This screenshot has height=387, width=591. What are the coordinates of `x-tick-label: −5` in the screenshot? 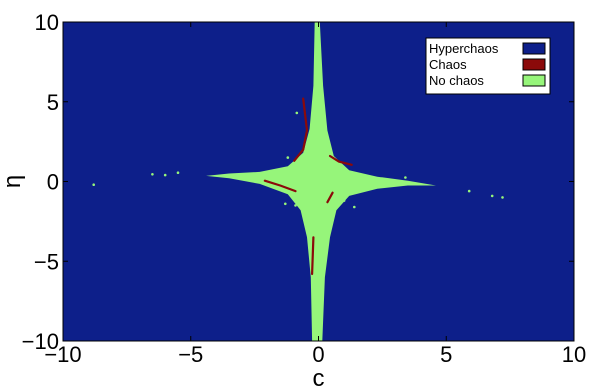 It's located at (190, 354).